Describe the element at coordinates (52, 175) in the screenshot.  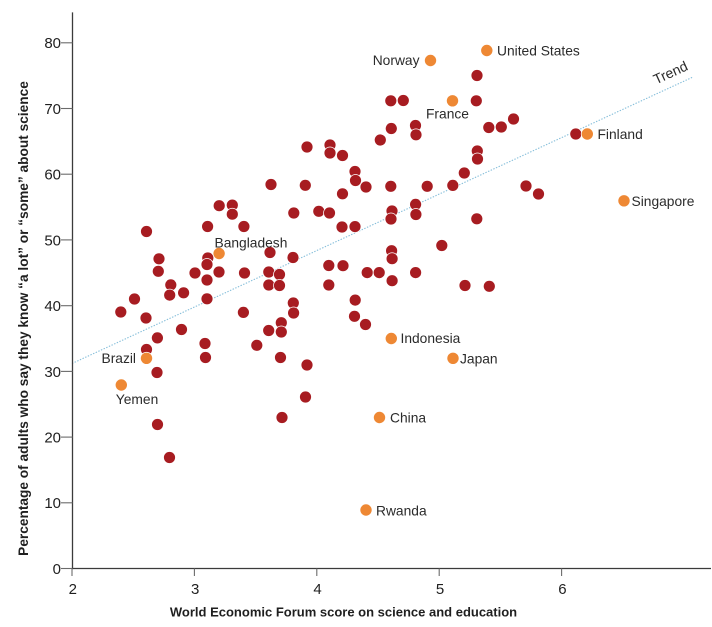
I see `svg-text: 60` at that location.